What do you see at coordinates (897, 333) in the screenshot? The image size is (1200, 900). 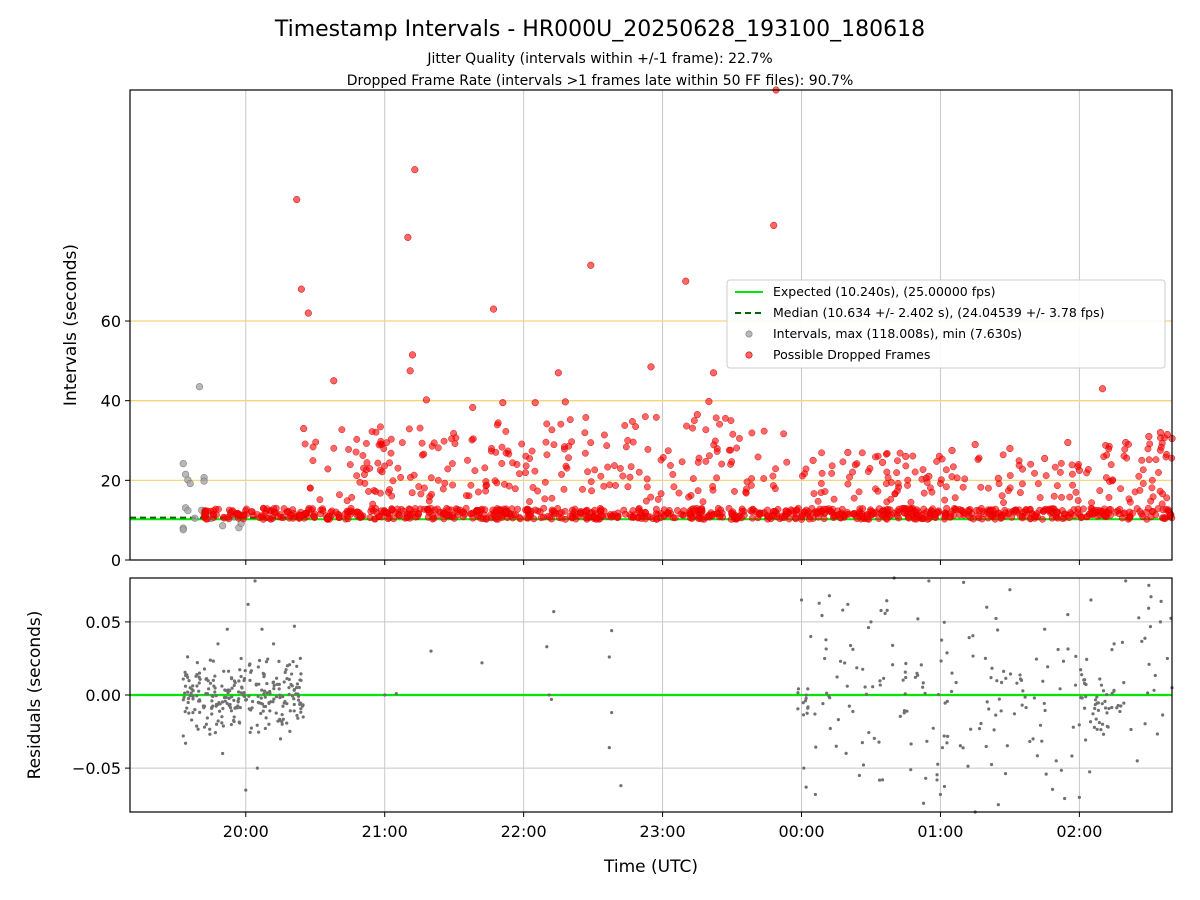 I see `legend-label-intervals: Intervals, max (118.008s), min (7.630s)` at bounding box center [897, 333].